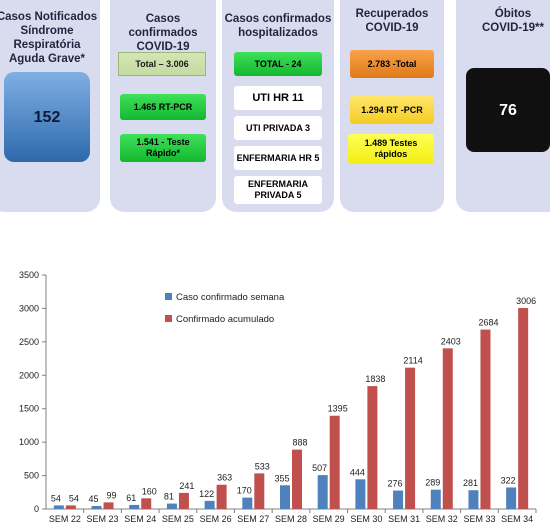 Image resolution: width=550 pixels, height=525 pixels. Describe the element at coordinates (149, 491) in the screenshot. I see `bar-cumulative-label: 160` at that location.